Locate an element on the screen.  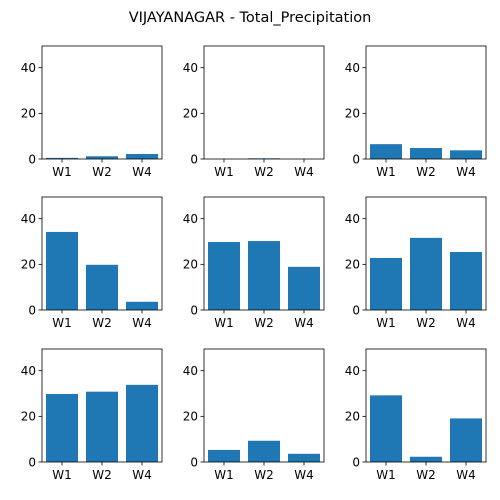
subplot-6: 0 20 40 W1 W2 W4 is located at coordinates (416, 263).